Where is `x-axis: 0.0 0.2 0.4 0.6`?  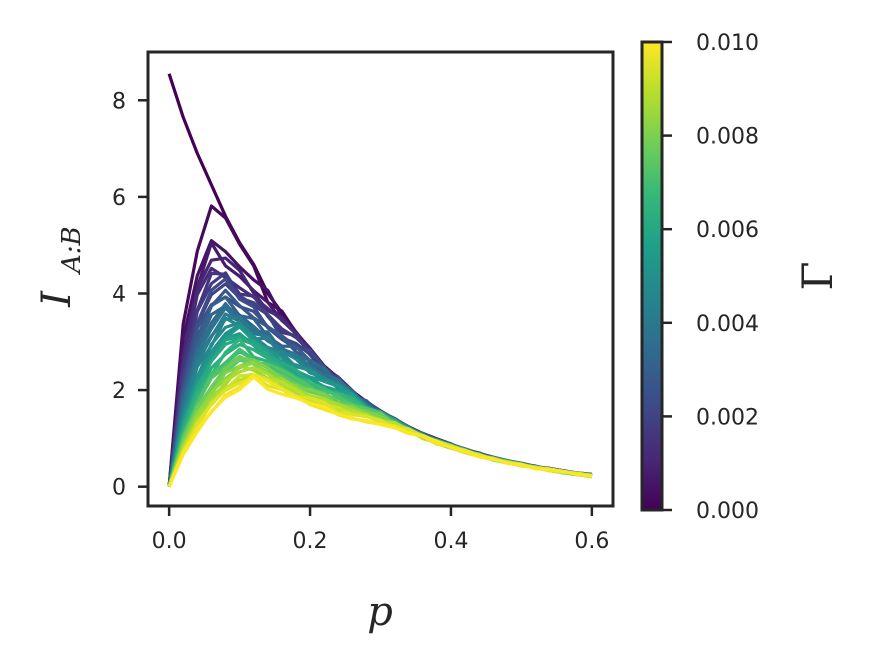
x-axis: 0.0 0.2 0.4 0.6 is located at coordinates (380, 530).